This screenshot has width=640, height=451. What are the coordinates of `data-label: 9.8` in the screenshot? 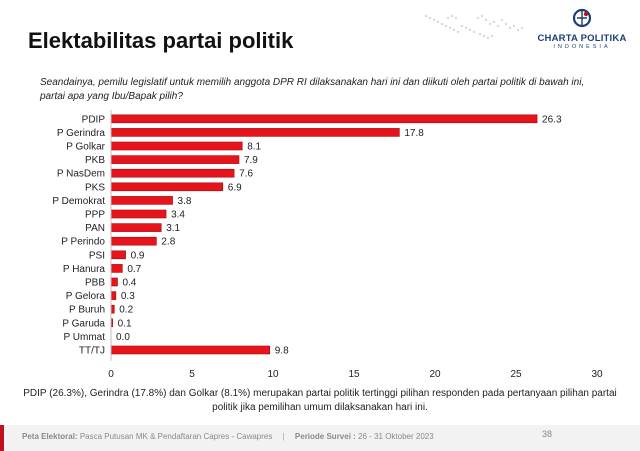 It's located at (282, 351).